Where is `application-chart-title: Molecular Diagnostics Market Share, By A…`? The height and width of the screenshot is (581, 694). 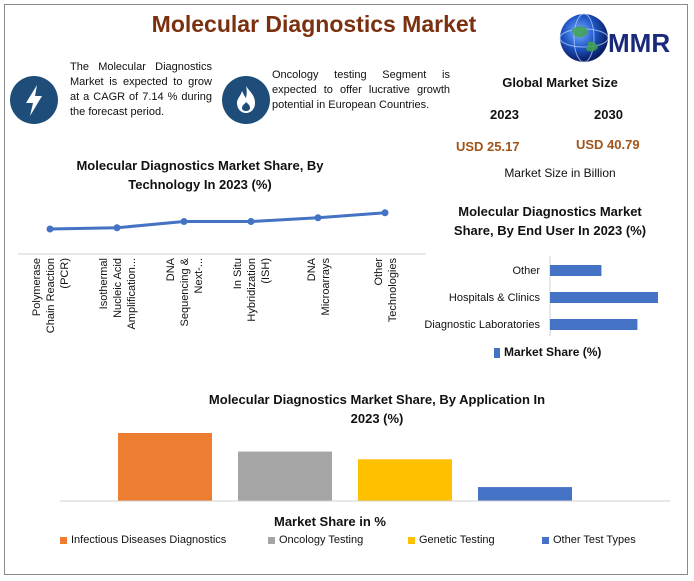 application-chart-title: Molecular Diagnostics Market Share, By A… is located at coordinates (377, 409).